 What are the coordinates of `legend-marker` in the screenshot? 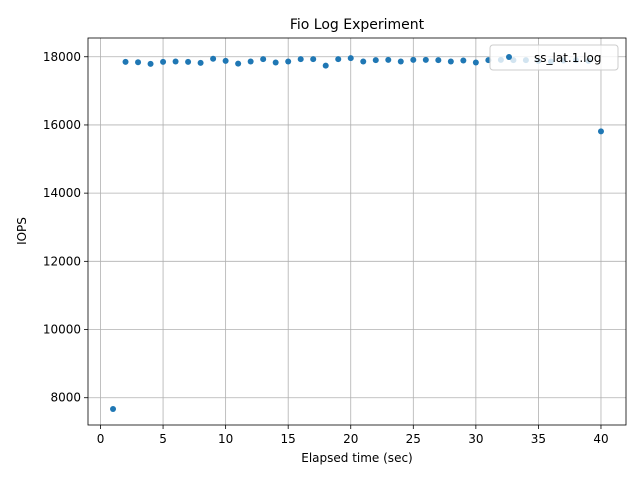 It's located at (509, 57).